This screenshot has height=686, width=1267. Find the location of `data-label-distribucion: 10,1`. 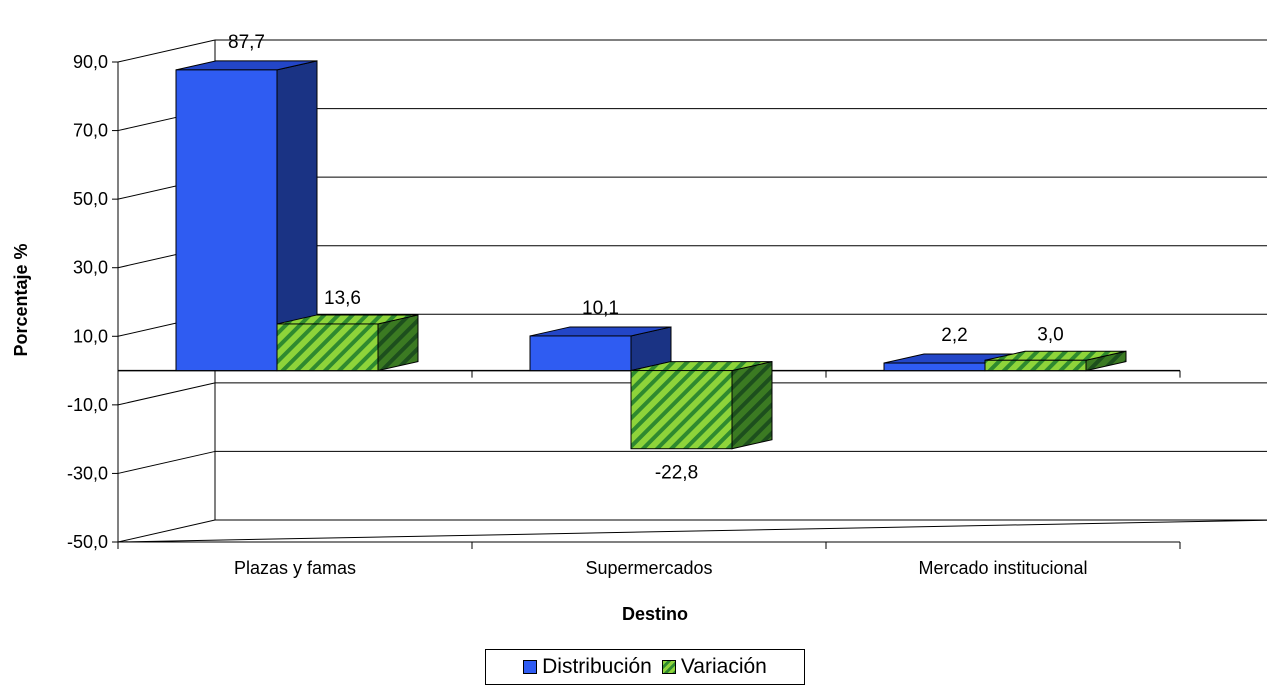

data-label-distribucion: 10,1 is located at coordinates (600, 308).